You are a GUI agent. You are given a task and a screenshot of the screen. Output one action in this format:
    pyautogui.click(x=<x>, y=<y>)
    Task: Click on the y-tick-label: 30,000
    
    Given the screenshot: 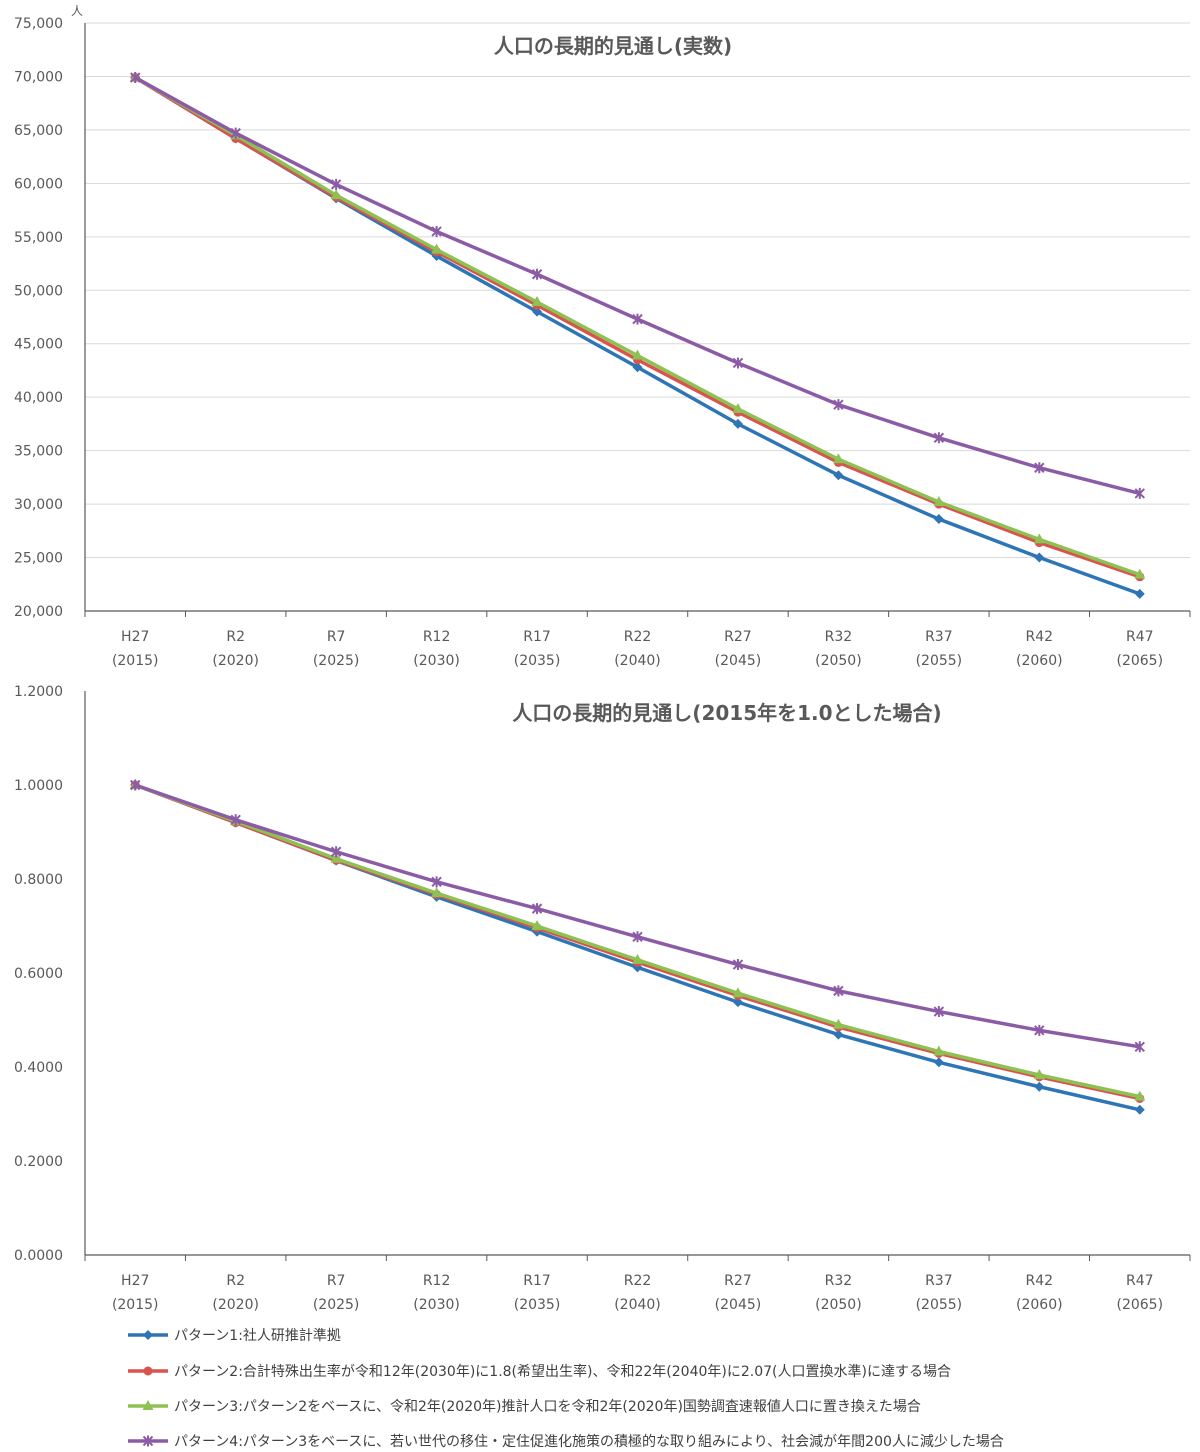 What is the action you would take?
    pyautogui.click(x=38, y=505)
    